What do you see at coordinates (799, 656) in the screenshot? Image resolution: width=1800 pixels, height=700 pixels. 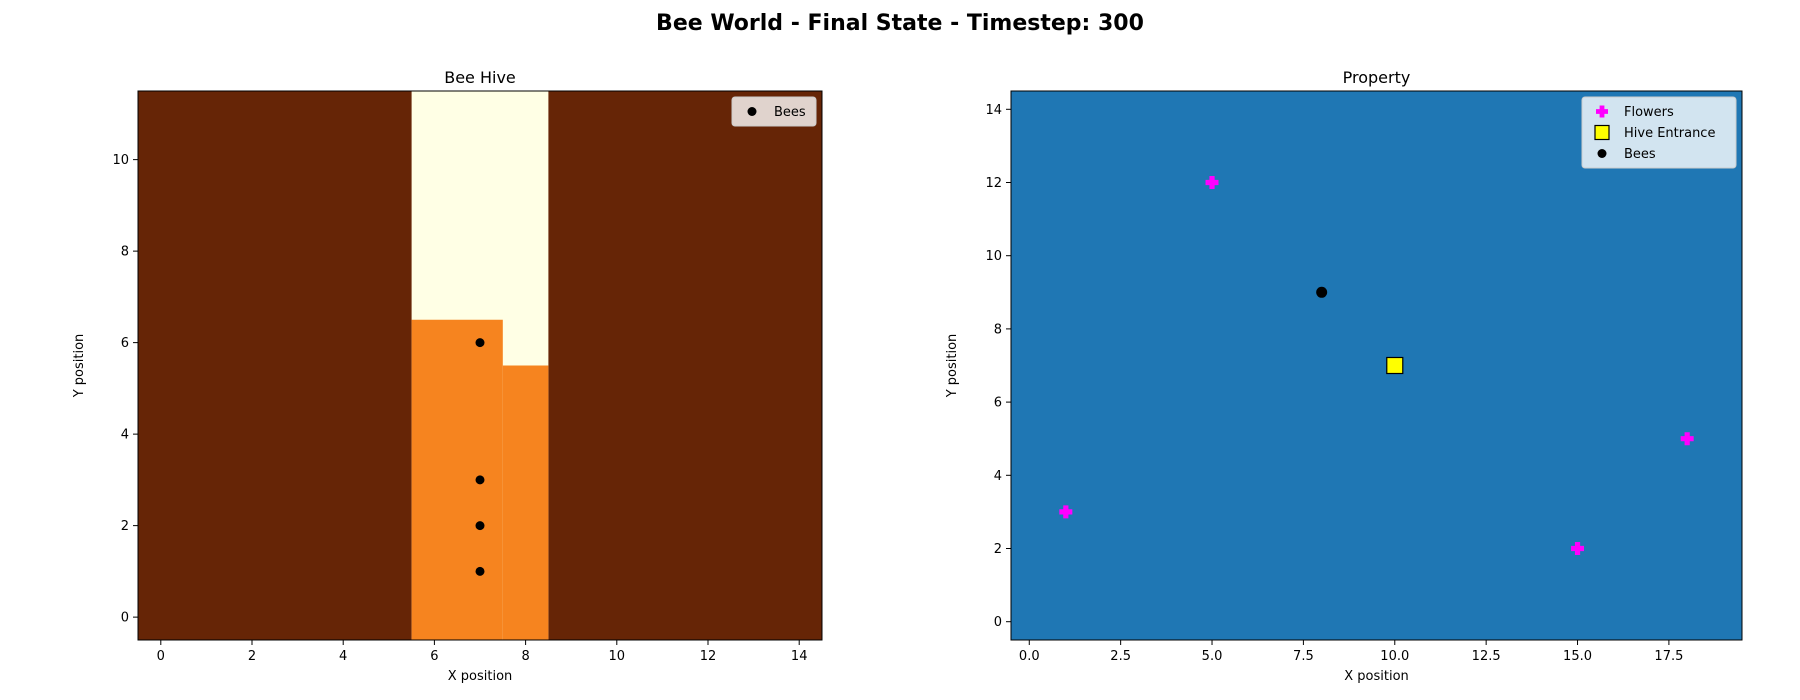 I see `x-tick-label-7: 14` at bounding box center [799, 656].